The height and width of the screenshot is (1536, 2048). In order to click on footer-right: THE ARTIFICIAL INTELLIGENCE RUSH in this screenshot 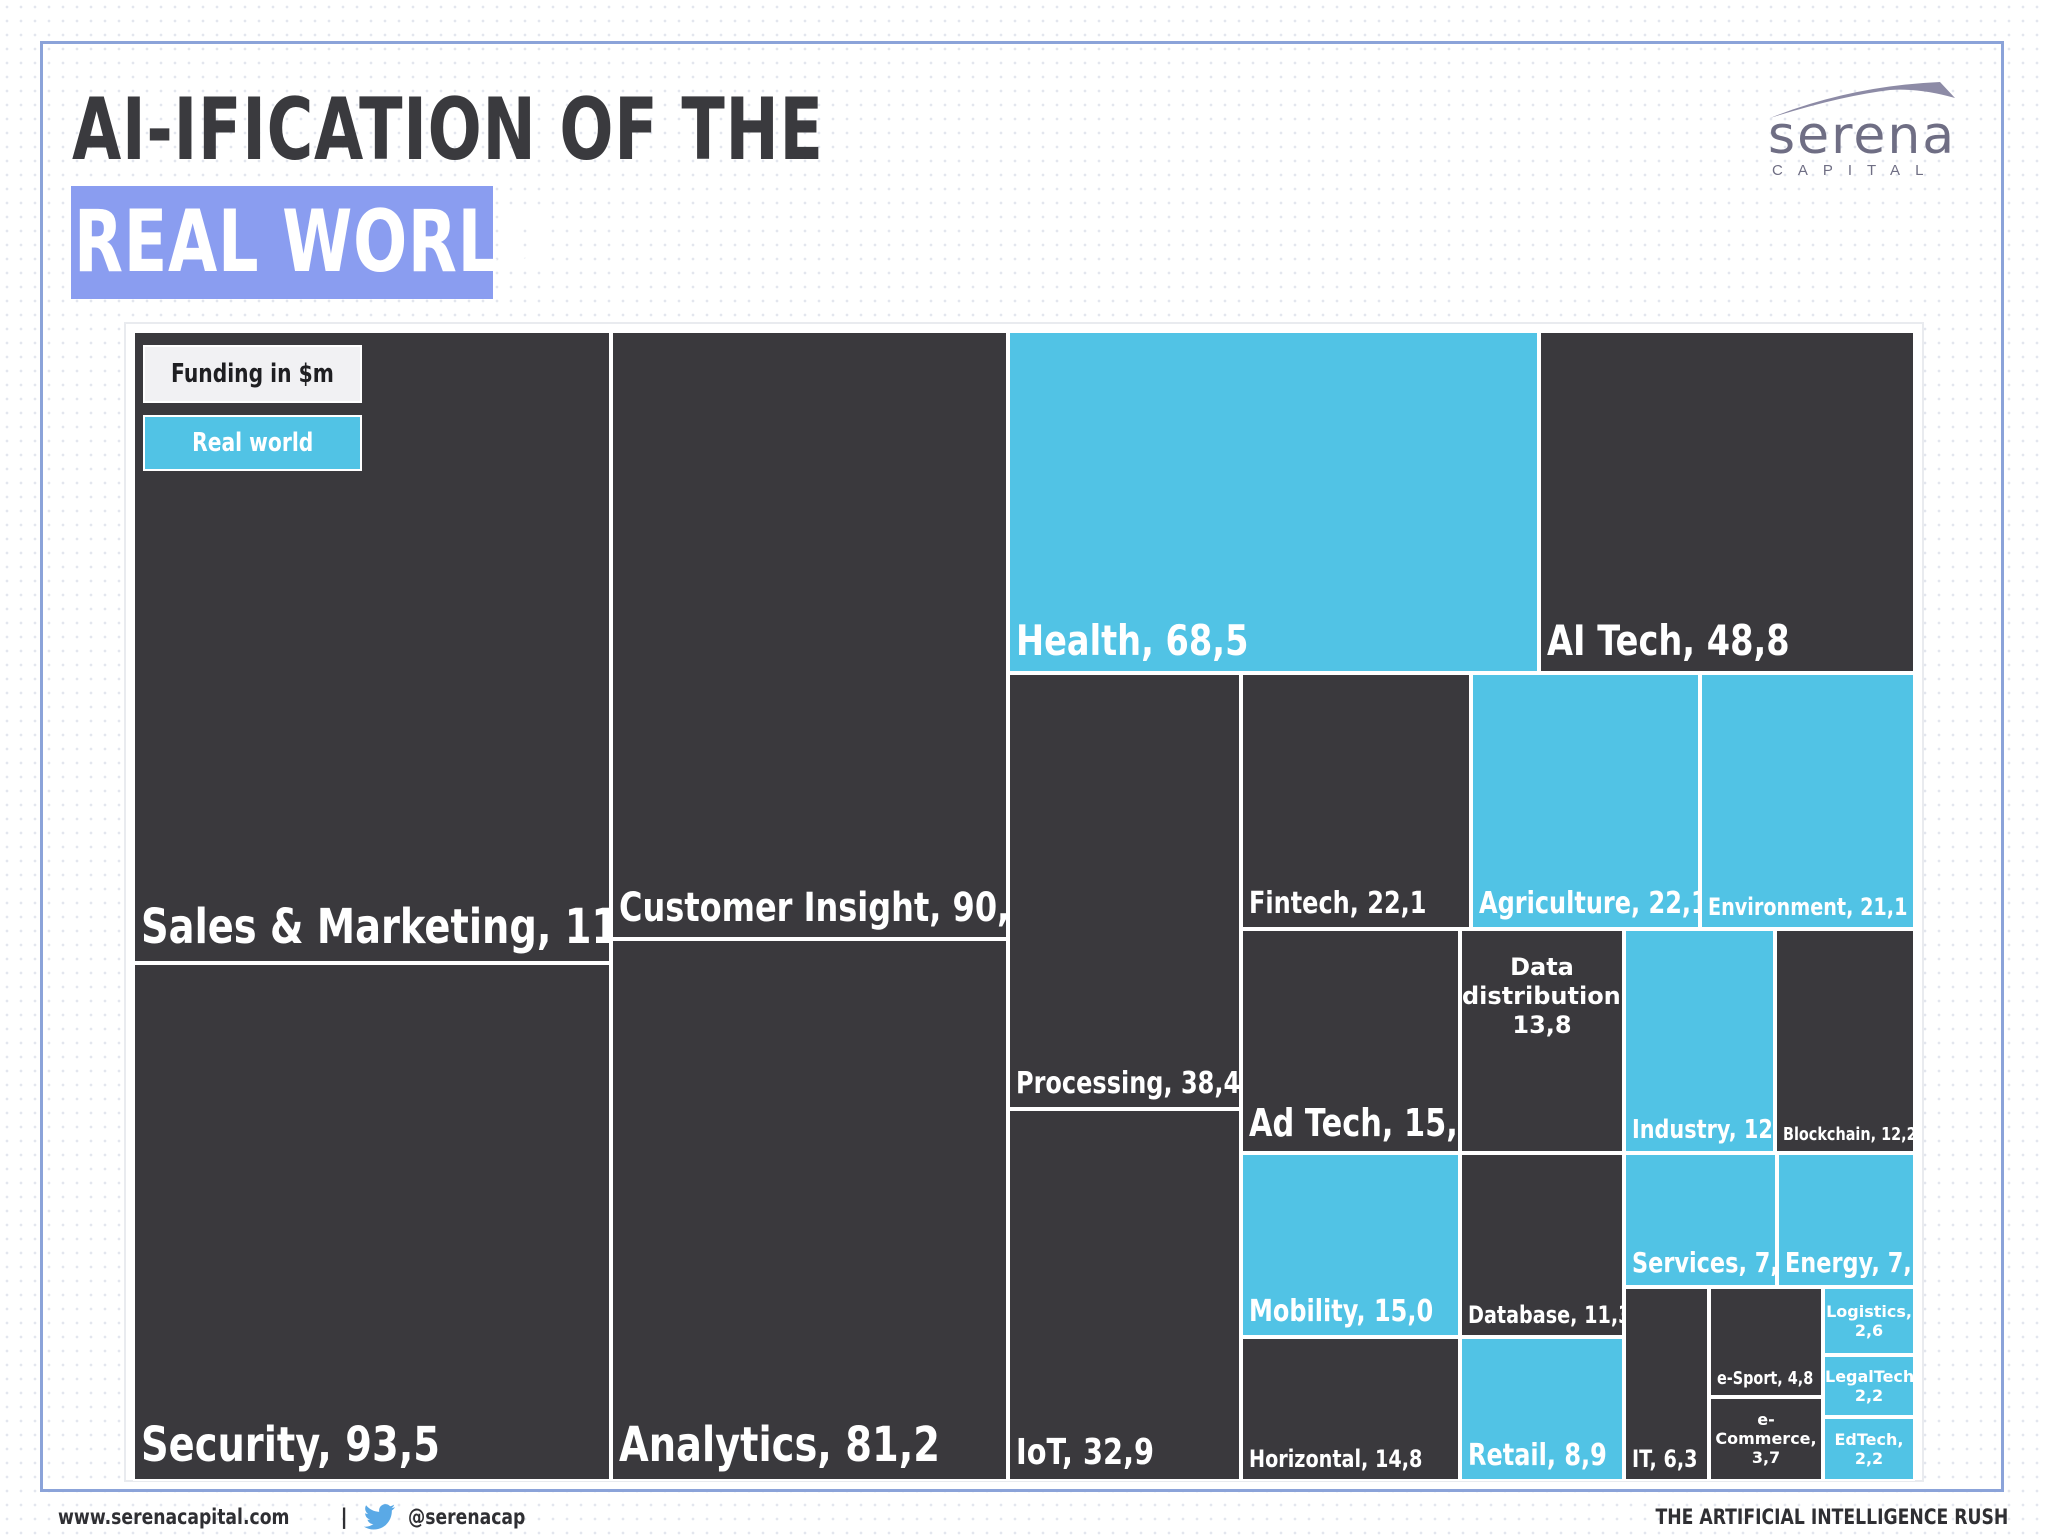, I will do `click(1793, 1517)`.